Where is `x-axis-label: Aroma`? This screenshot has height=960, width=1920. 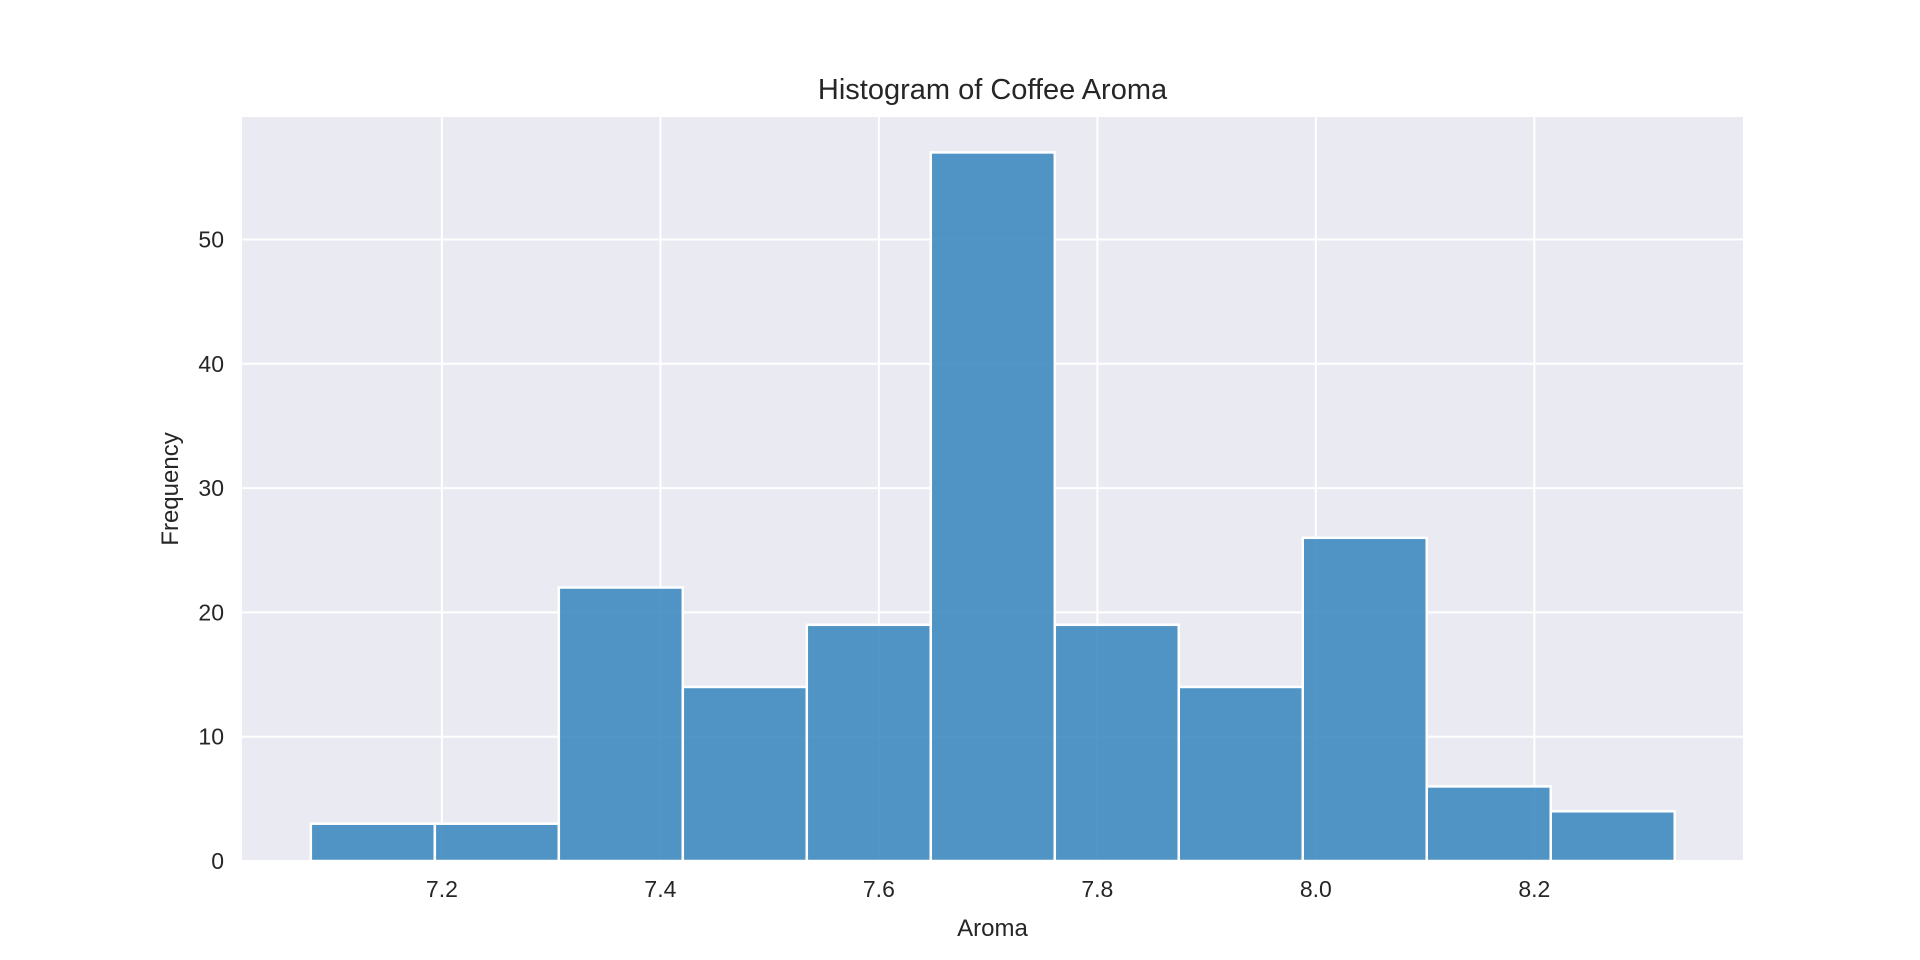
x-axis-label: Aroma is located at coordinates (992, 928).